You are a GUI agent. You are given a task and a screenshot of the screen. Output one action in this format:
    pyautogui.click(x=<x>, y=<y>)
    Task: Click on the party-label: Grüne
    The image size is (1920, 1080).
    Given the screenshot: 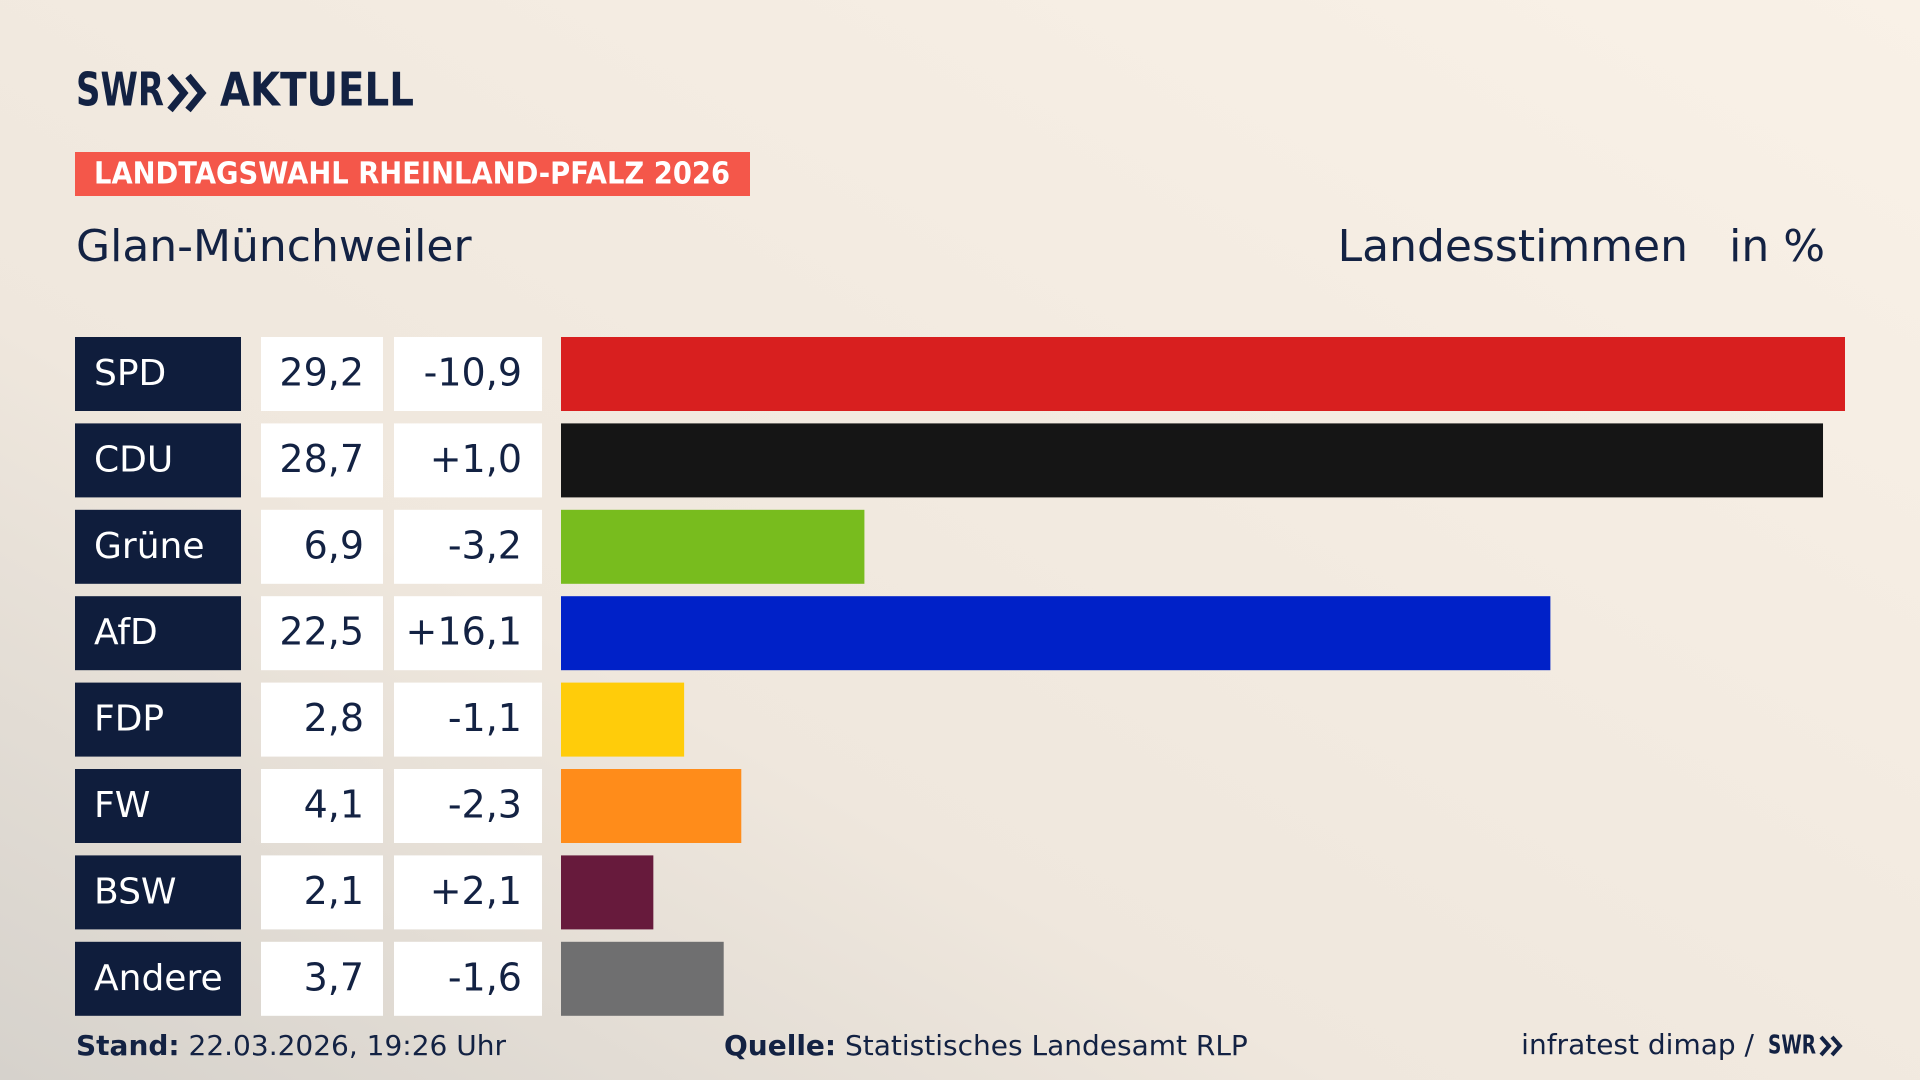 What is the action you would take?
    pyautogui.click(x=149, y=546)
    